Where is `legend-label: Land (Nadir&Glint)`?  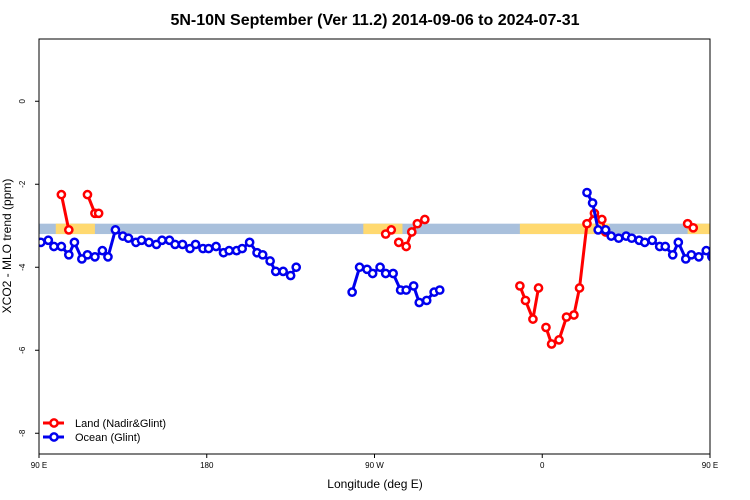
legend-label: Land (Nadir&Glint) is located at coordinates (120, 424).